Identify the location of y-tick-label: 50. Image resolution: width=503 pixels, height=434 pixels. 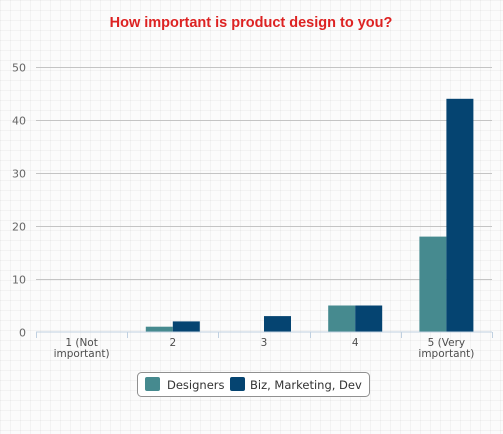
(19, 68).